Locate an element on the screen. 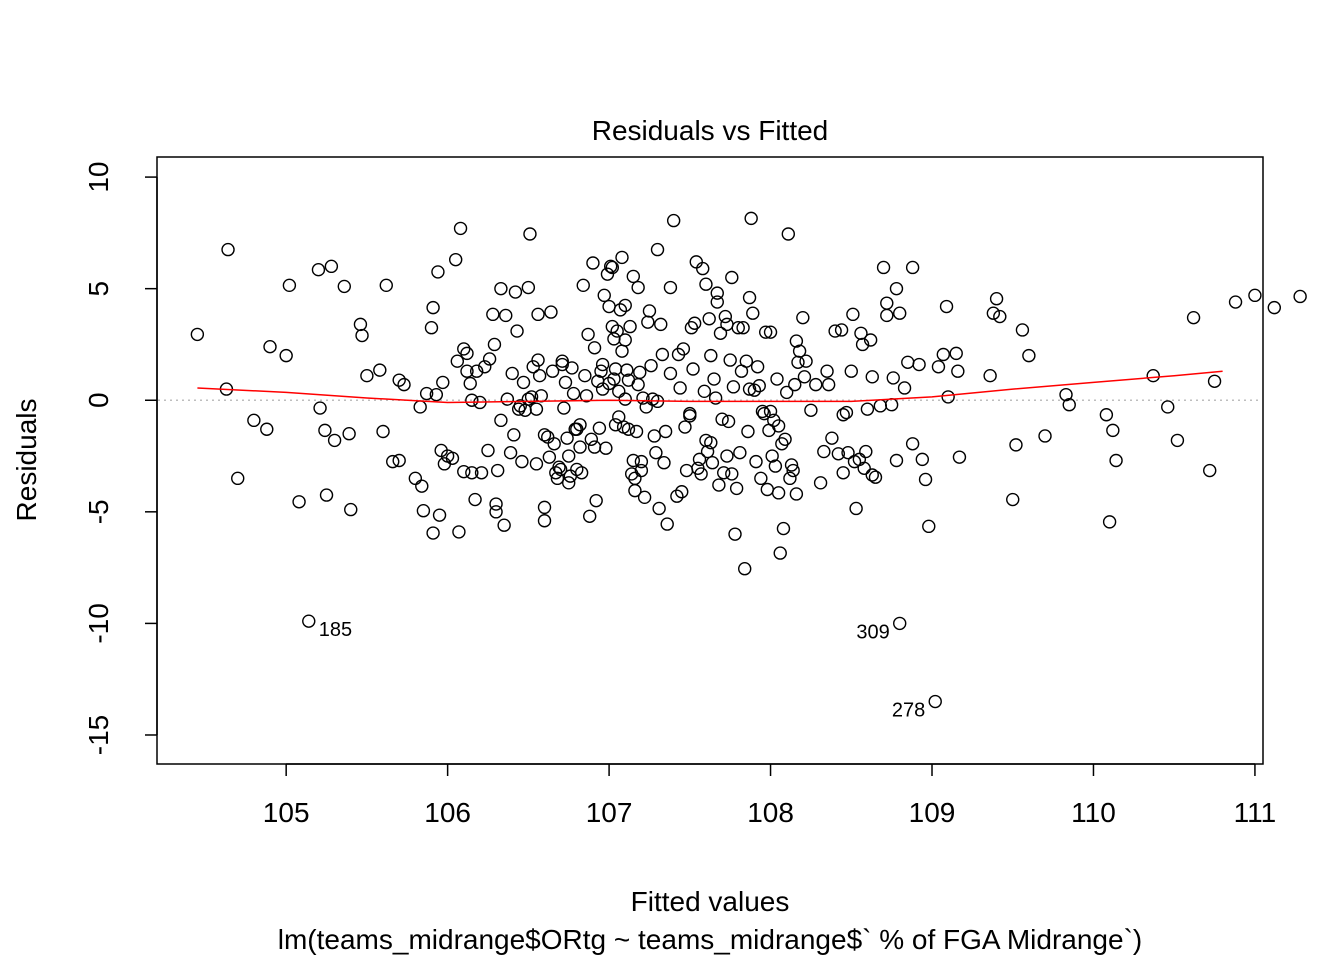  chart-title: Residuals vs Fitted is located at coordinates (710, 130).